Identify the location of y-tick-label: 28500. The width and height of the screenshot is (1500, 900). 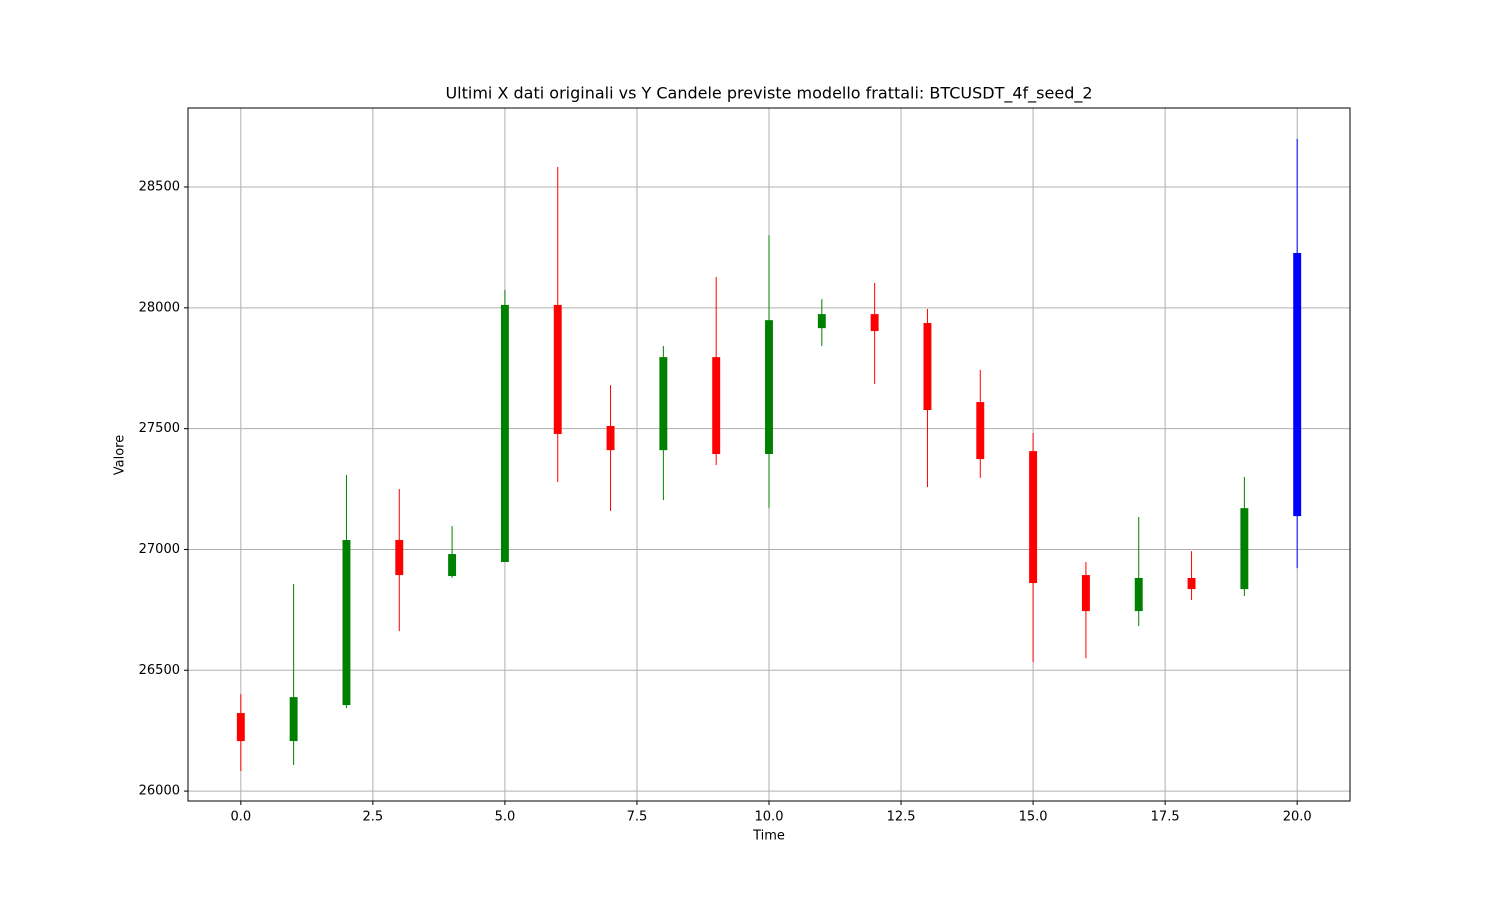
(159, 187).